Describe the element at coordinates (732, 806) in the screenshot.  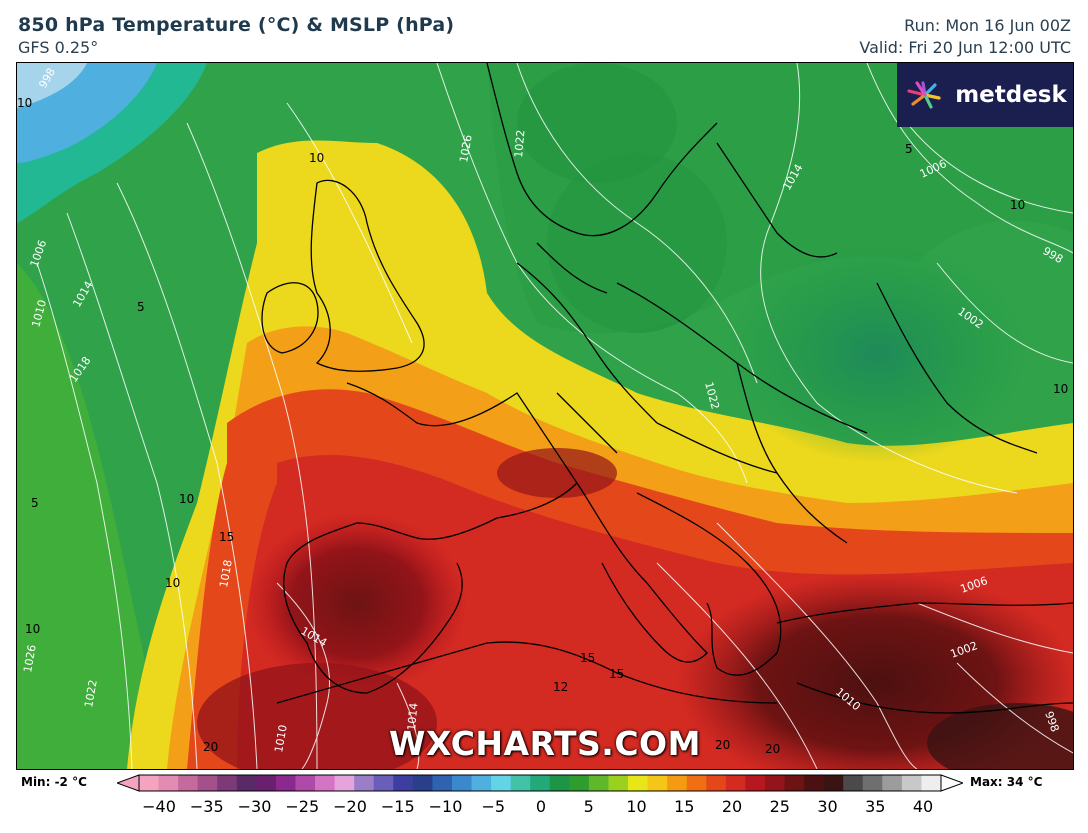
I see `legend-tick-label: 20` at that location.